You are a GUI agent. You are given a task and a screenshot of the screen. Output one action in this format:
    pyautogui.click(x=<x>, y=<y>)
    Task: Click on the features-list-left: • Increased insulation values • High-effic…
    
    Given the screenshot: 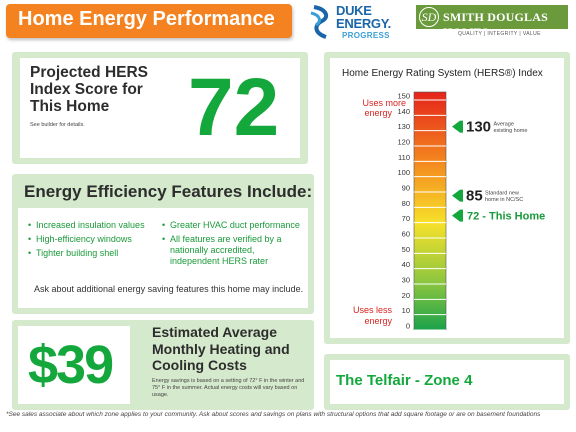 What is the action you would take?
    pyautogui.click(x=95, y=241)
    